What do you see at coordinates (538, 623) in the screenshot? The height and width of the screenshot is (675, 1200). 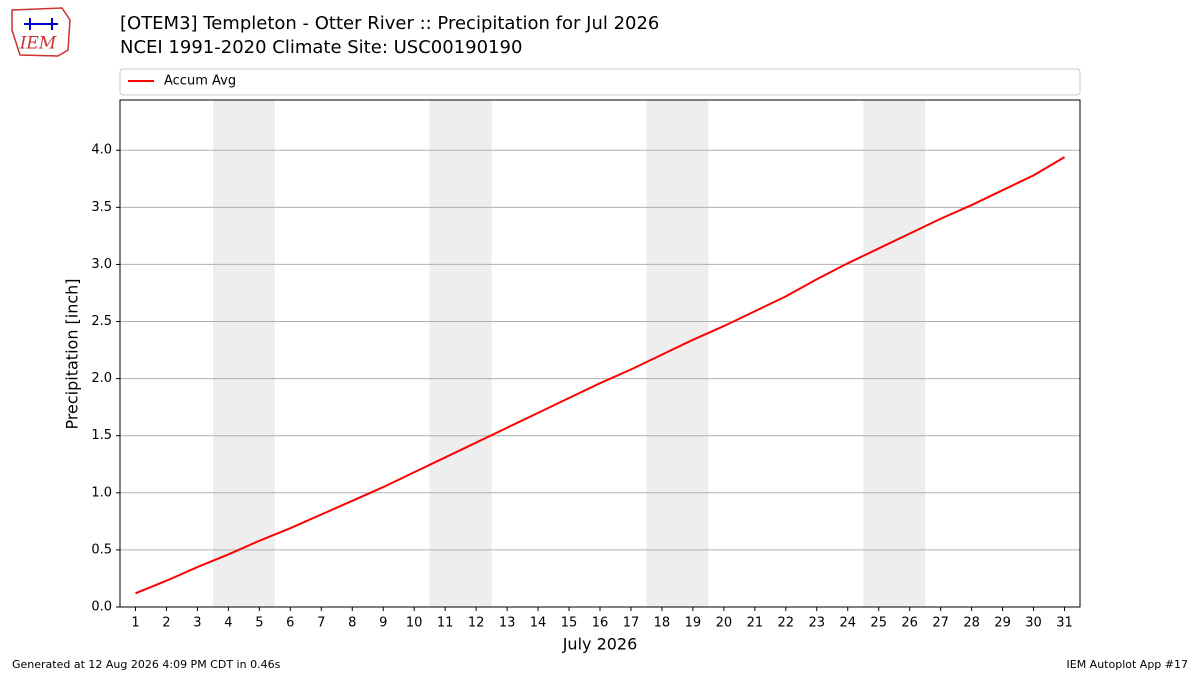 I see `x-tick-label: 14` at bounding box center [538, 623].